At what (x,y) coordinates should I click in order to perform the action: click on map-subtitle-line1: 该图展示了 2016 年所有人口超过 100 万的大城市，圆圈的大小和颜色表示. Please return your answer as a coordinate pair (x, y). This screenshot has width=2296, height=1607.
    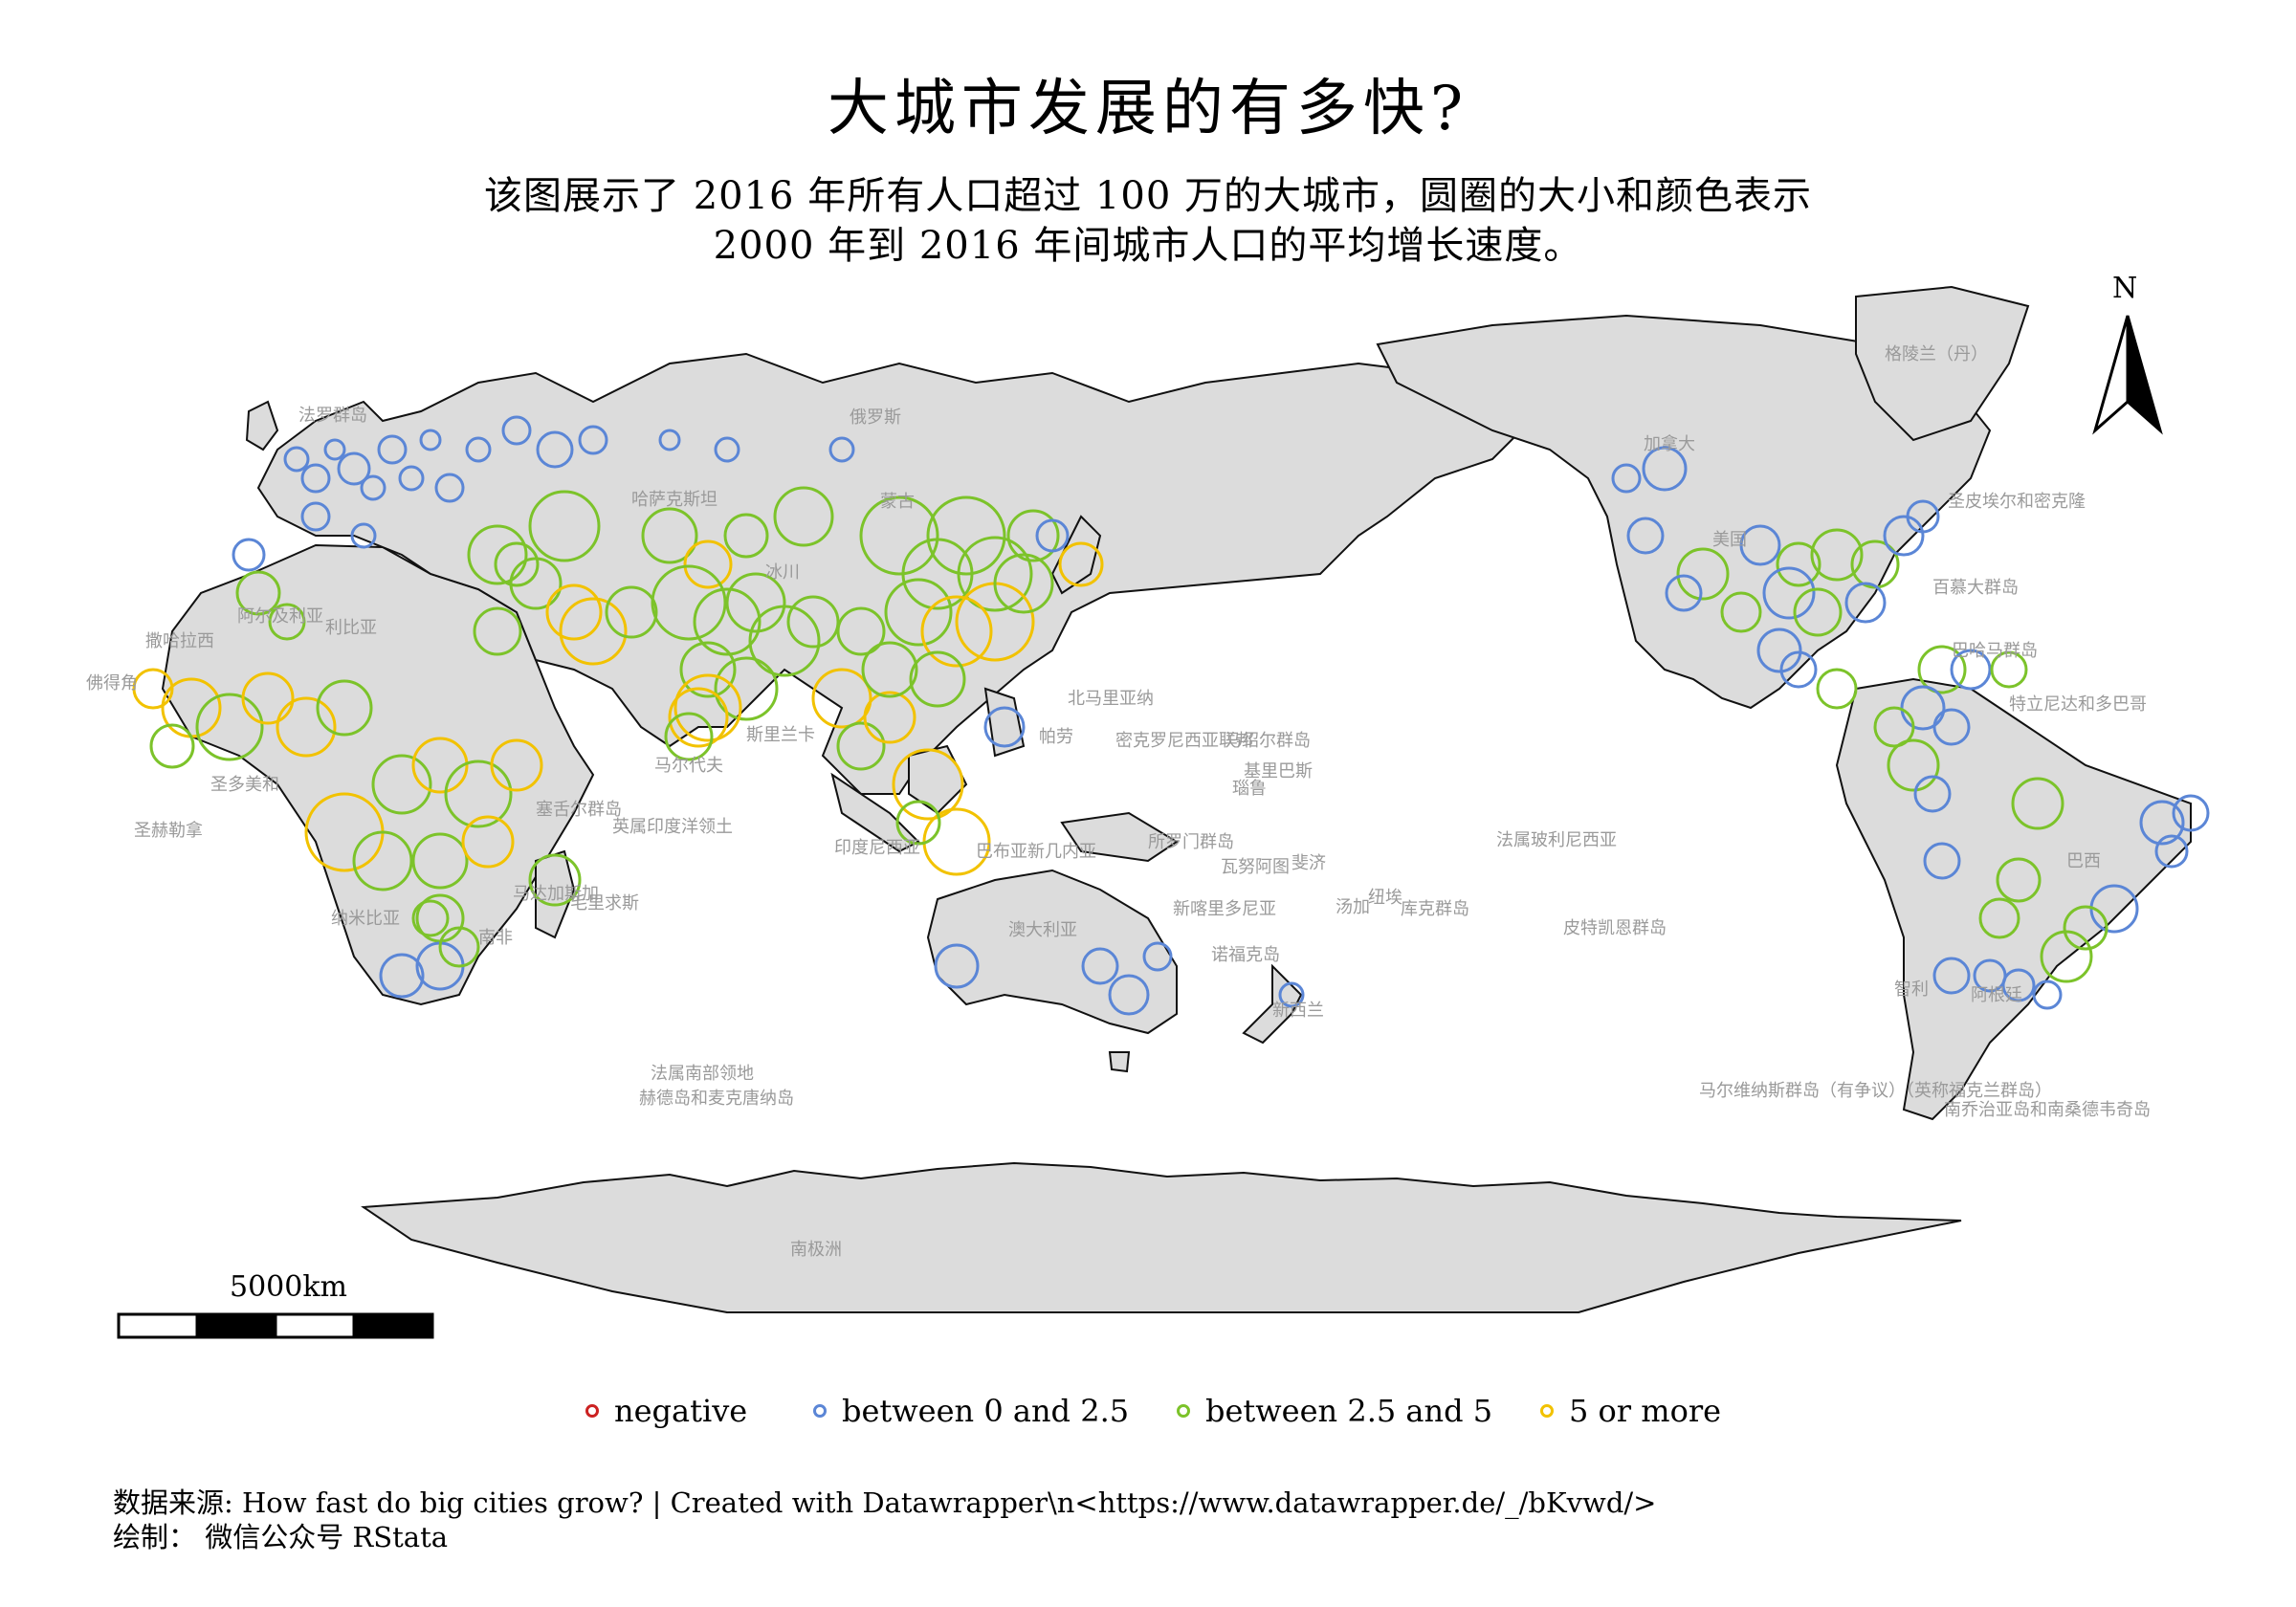
    Looking at the image, I should click on (1147, 196).